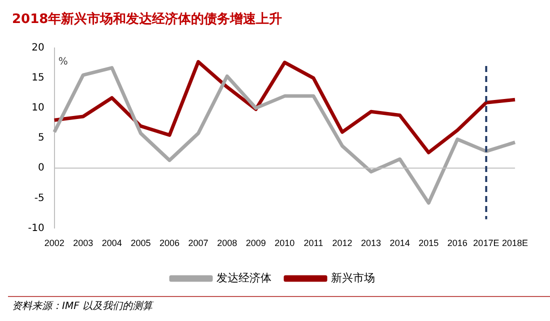  What do you see at coordinates (256, 243) in the screenshot?
I see `x-tick-label: 2009` at bounding box center [256, 243].